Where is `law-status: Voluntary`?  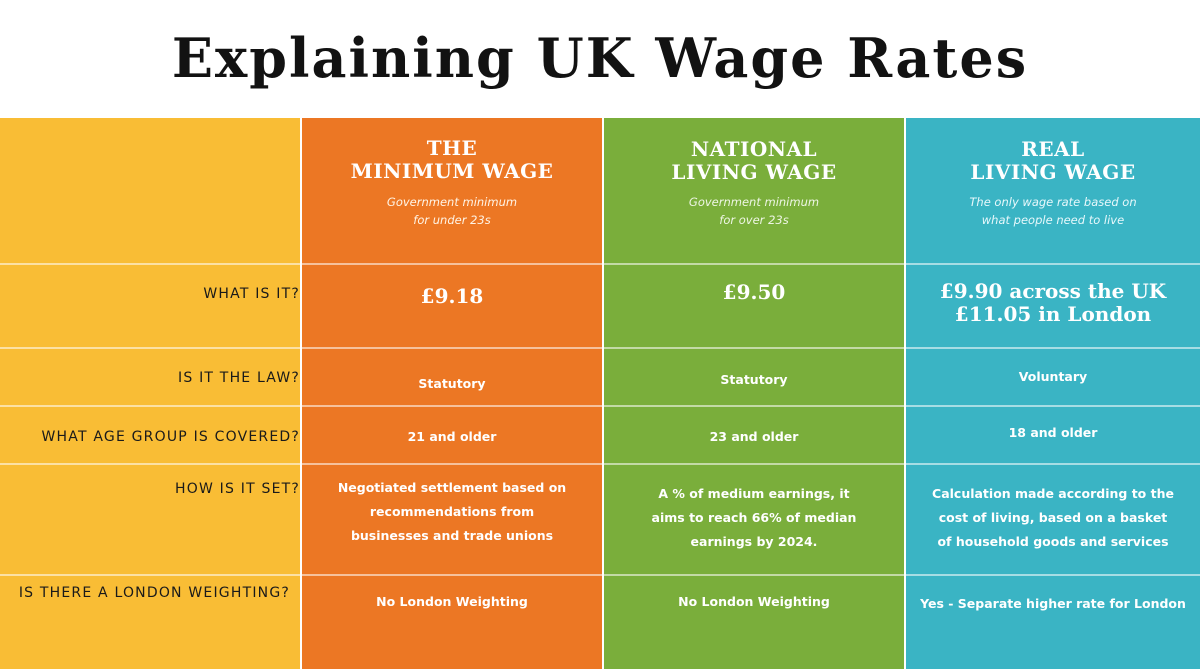 law-status: Voluntary is located at coordinates (1053, 376).